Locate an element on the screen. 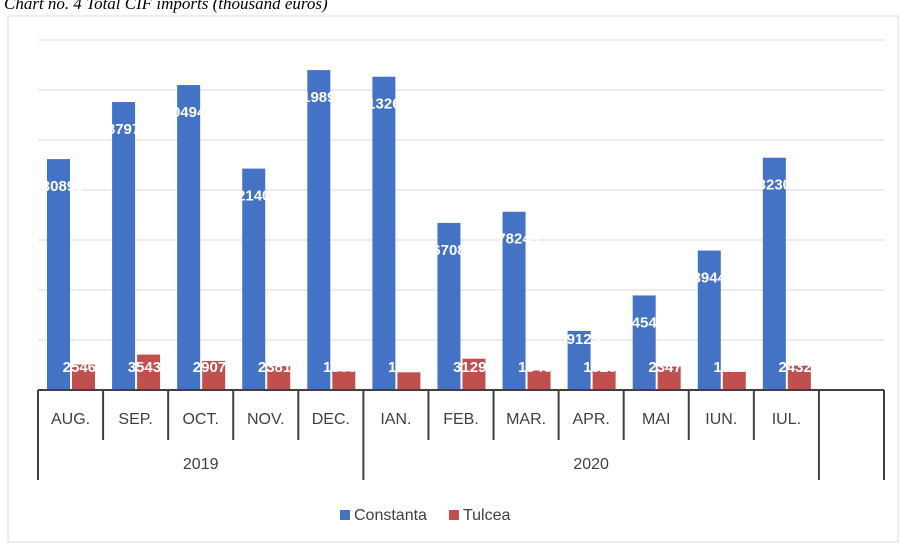 The height and width of the screenshot is (549, 902). legend-label: Tulcea is located at coordinates (487, 515).